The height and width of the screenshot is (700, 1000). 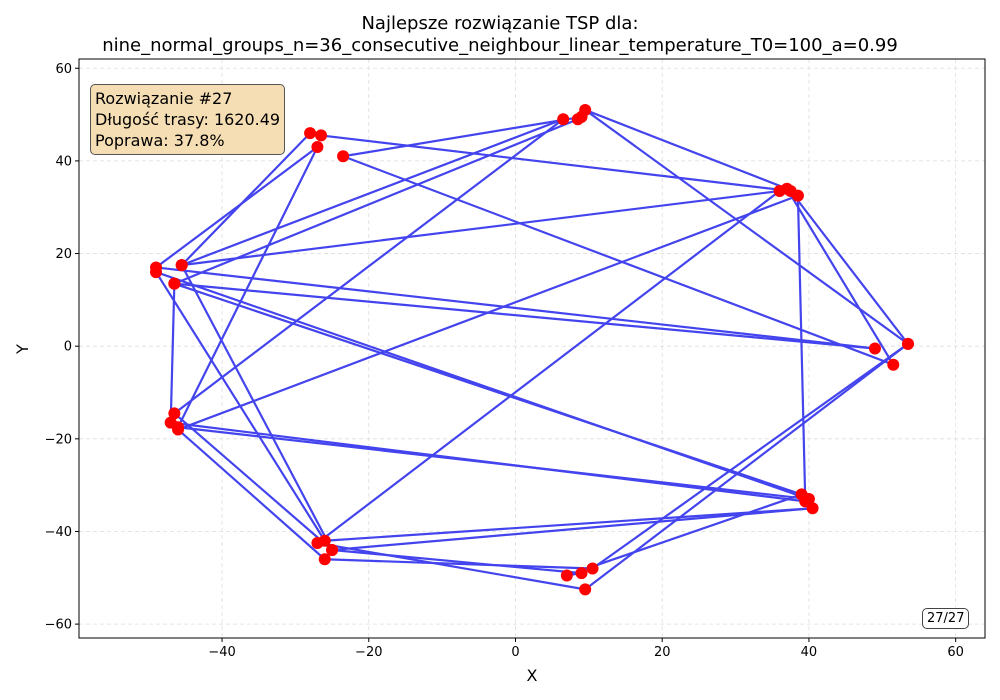 I want to click on y-axis-label: Y, so click(x=22, y=349).